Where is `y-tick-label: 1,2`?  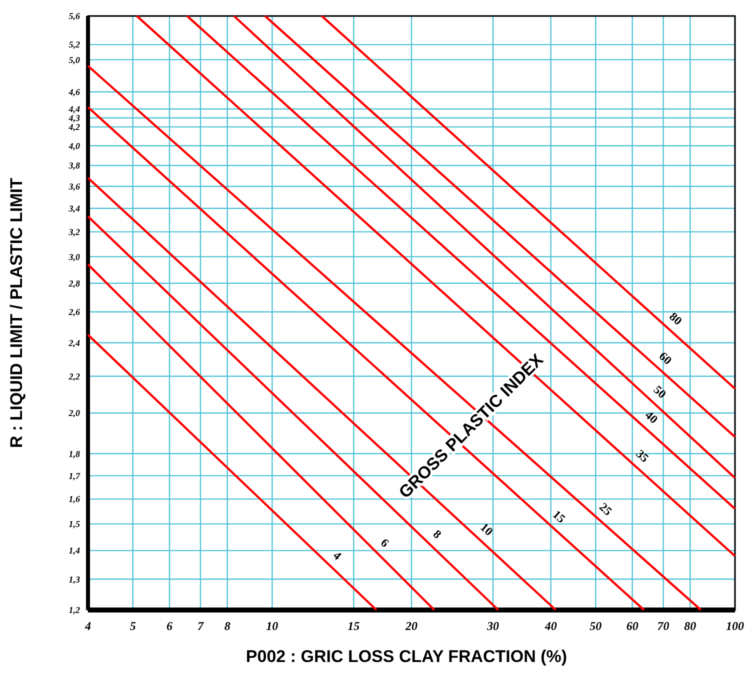 y-tick-label: 1,2 is located at coordinates (74, 610).